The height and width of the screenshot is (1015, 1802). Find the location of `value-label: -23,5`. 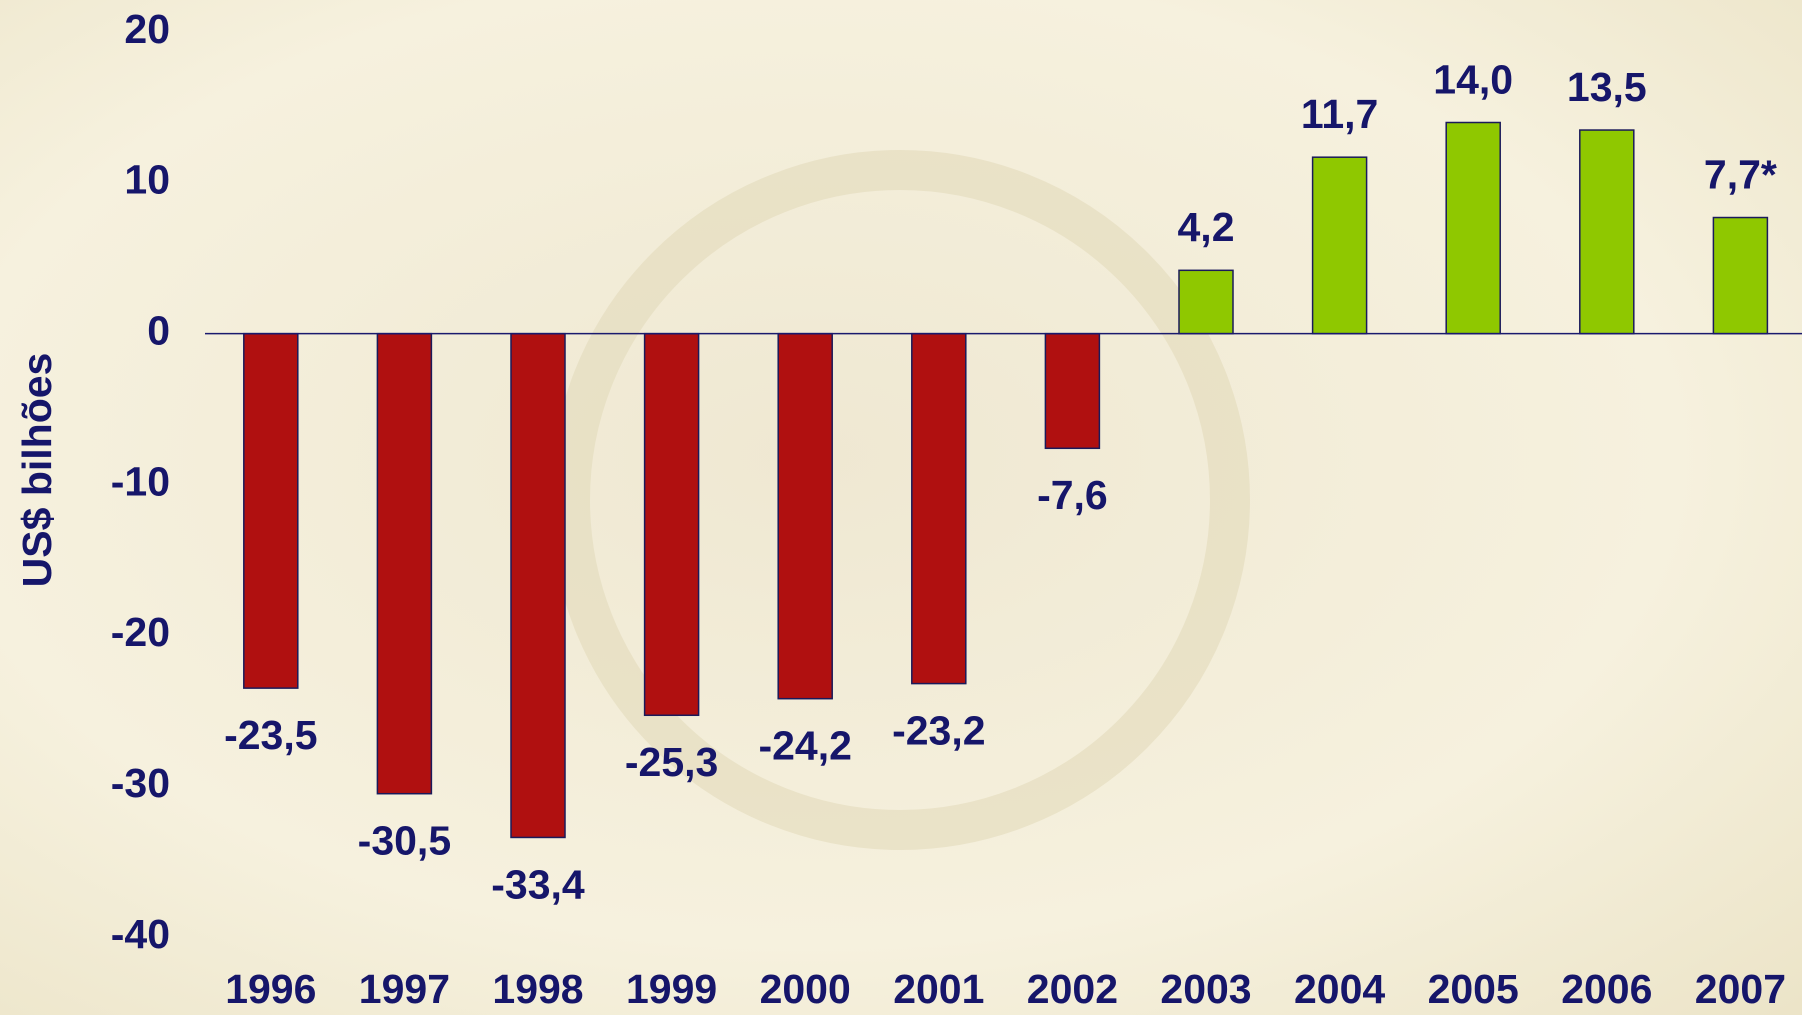

value-label: -23,5 is located at coordinates (270, 735).